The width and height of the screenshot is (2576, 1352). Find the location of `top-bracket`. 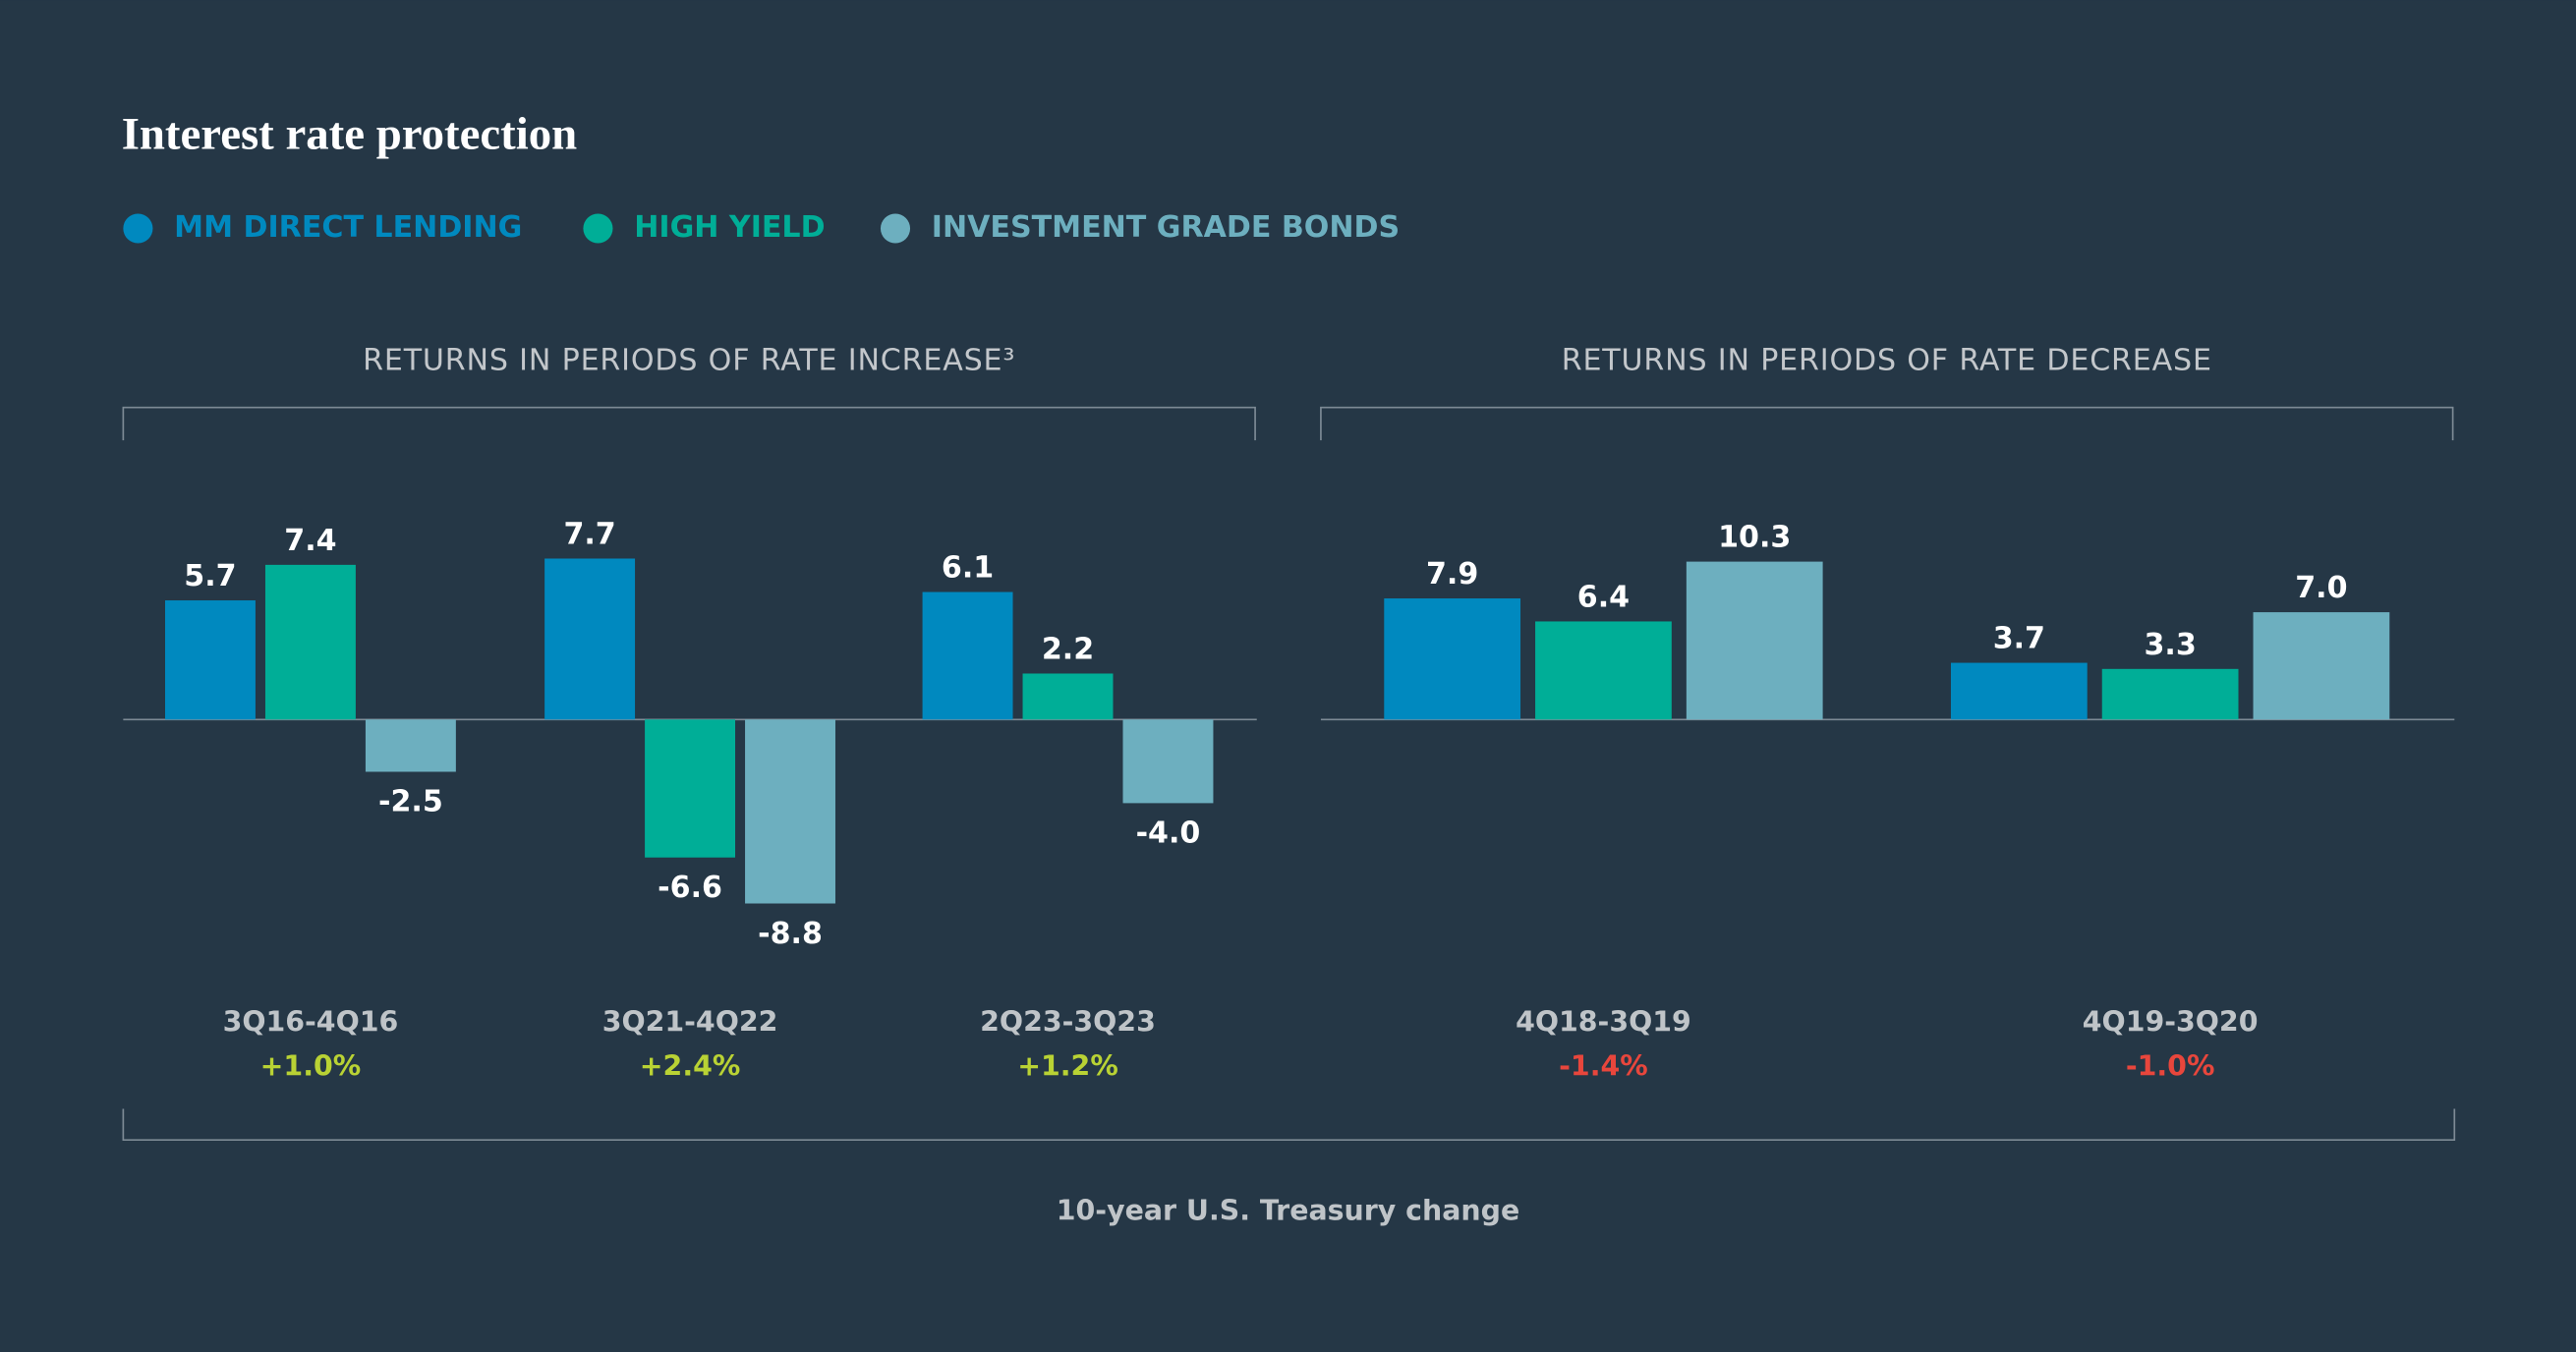

top-bracket is located at coordinates (1288, 424).